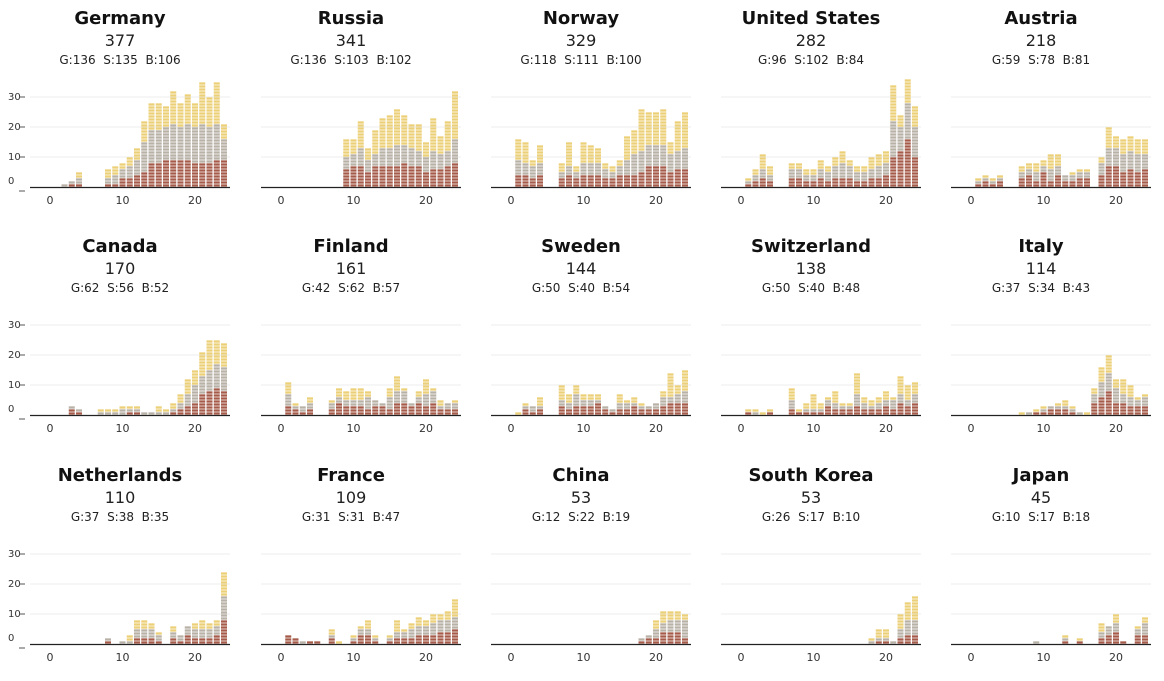 The image size is (1164, 681). What do you see at coordinates (1041, 60) in the screenshot?
I see `medal-breakdown: G:59 S:78 B:81` at bounding box center [1041, 60].